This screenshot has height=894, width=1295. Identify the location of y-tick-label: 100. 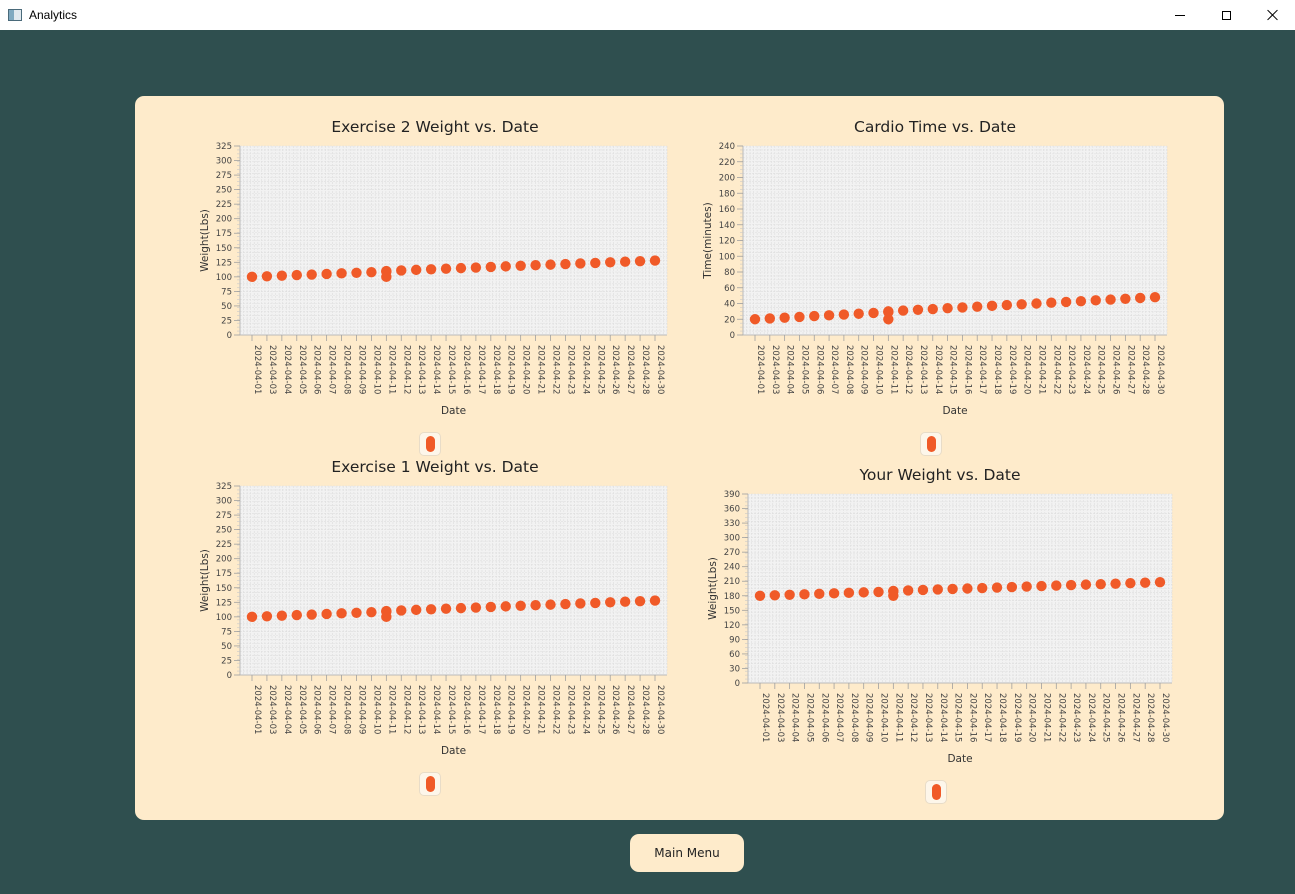
(224, 278).